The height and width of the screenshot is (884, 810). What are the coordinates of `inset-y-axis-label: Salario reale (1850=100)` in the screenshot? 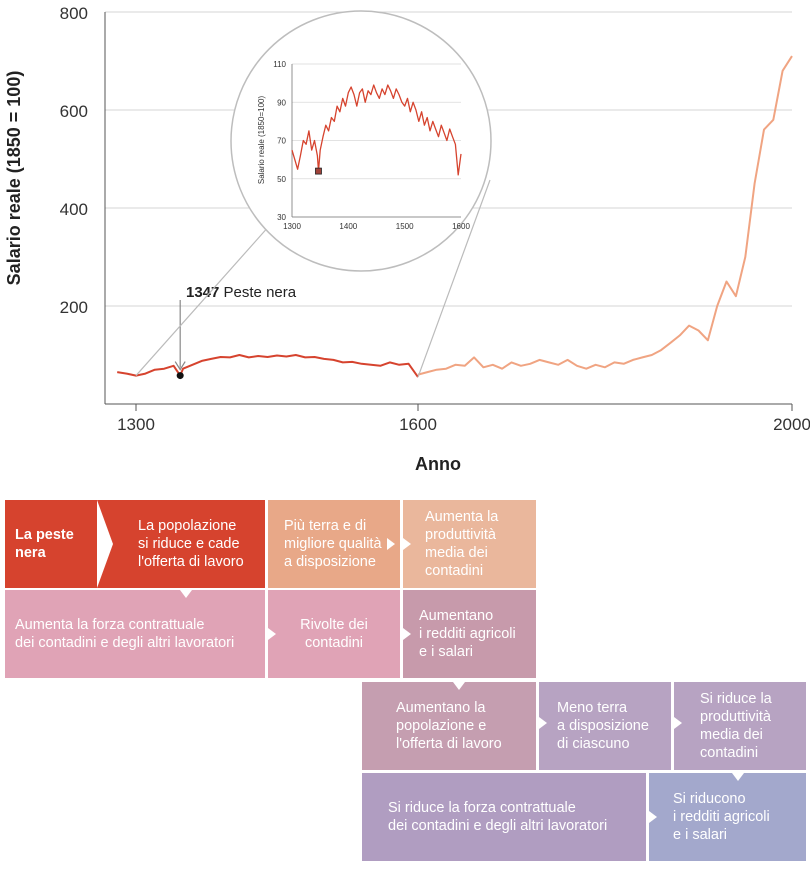 It's located at (261, 140).